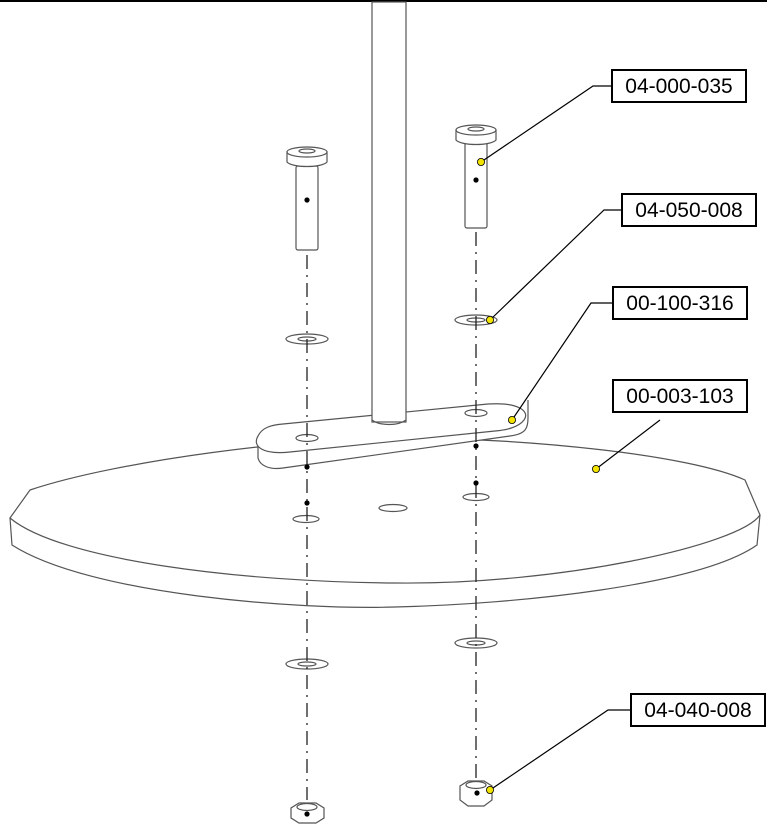  I want to click on cap-screw-left, so click(307, 198).